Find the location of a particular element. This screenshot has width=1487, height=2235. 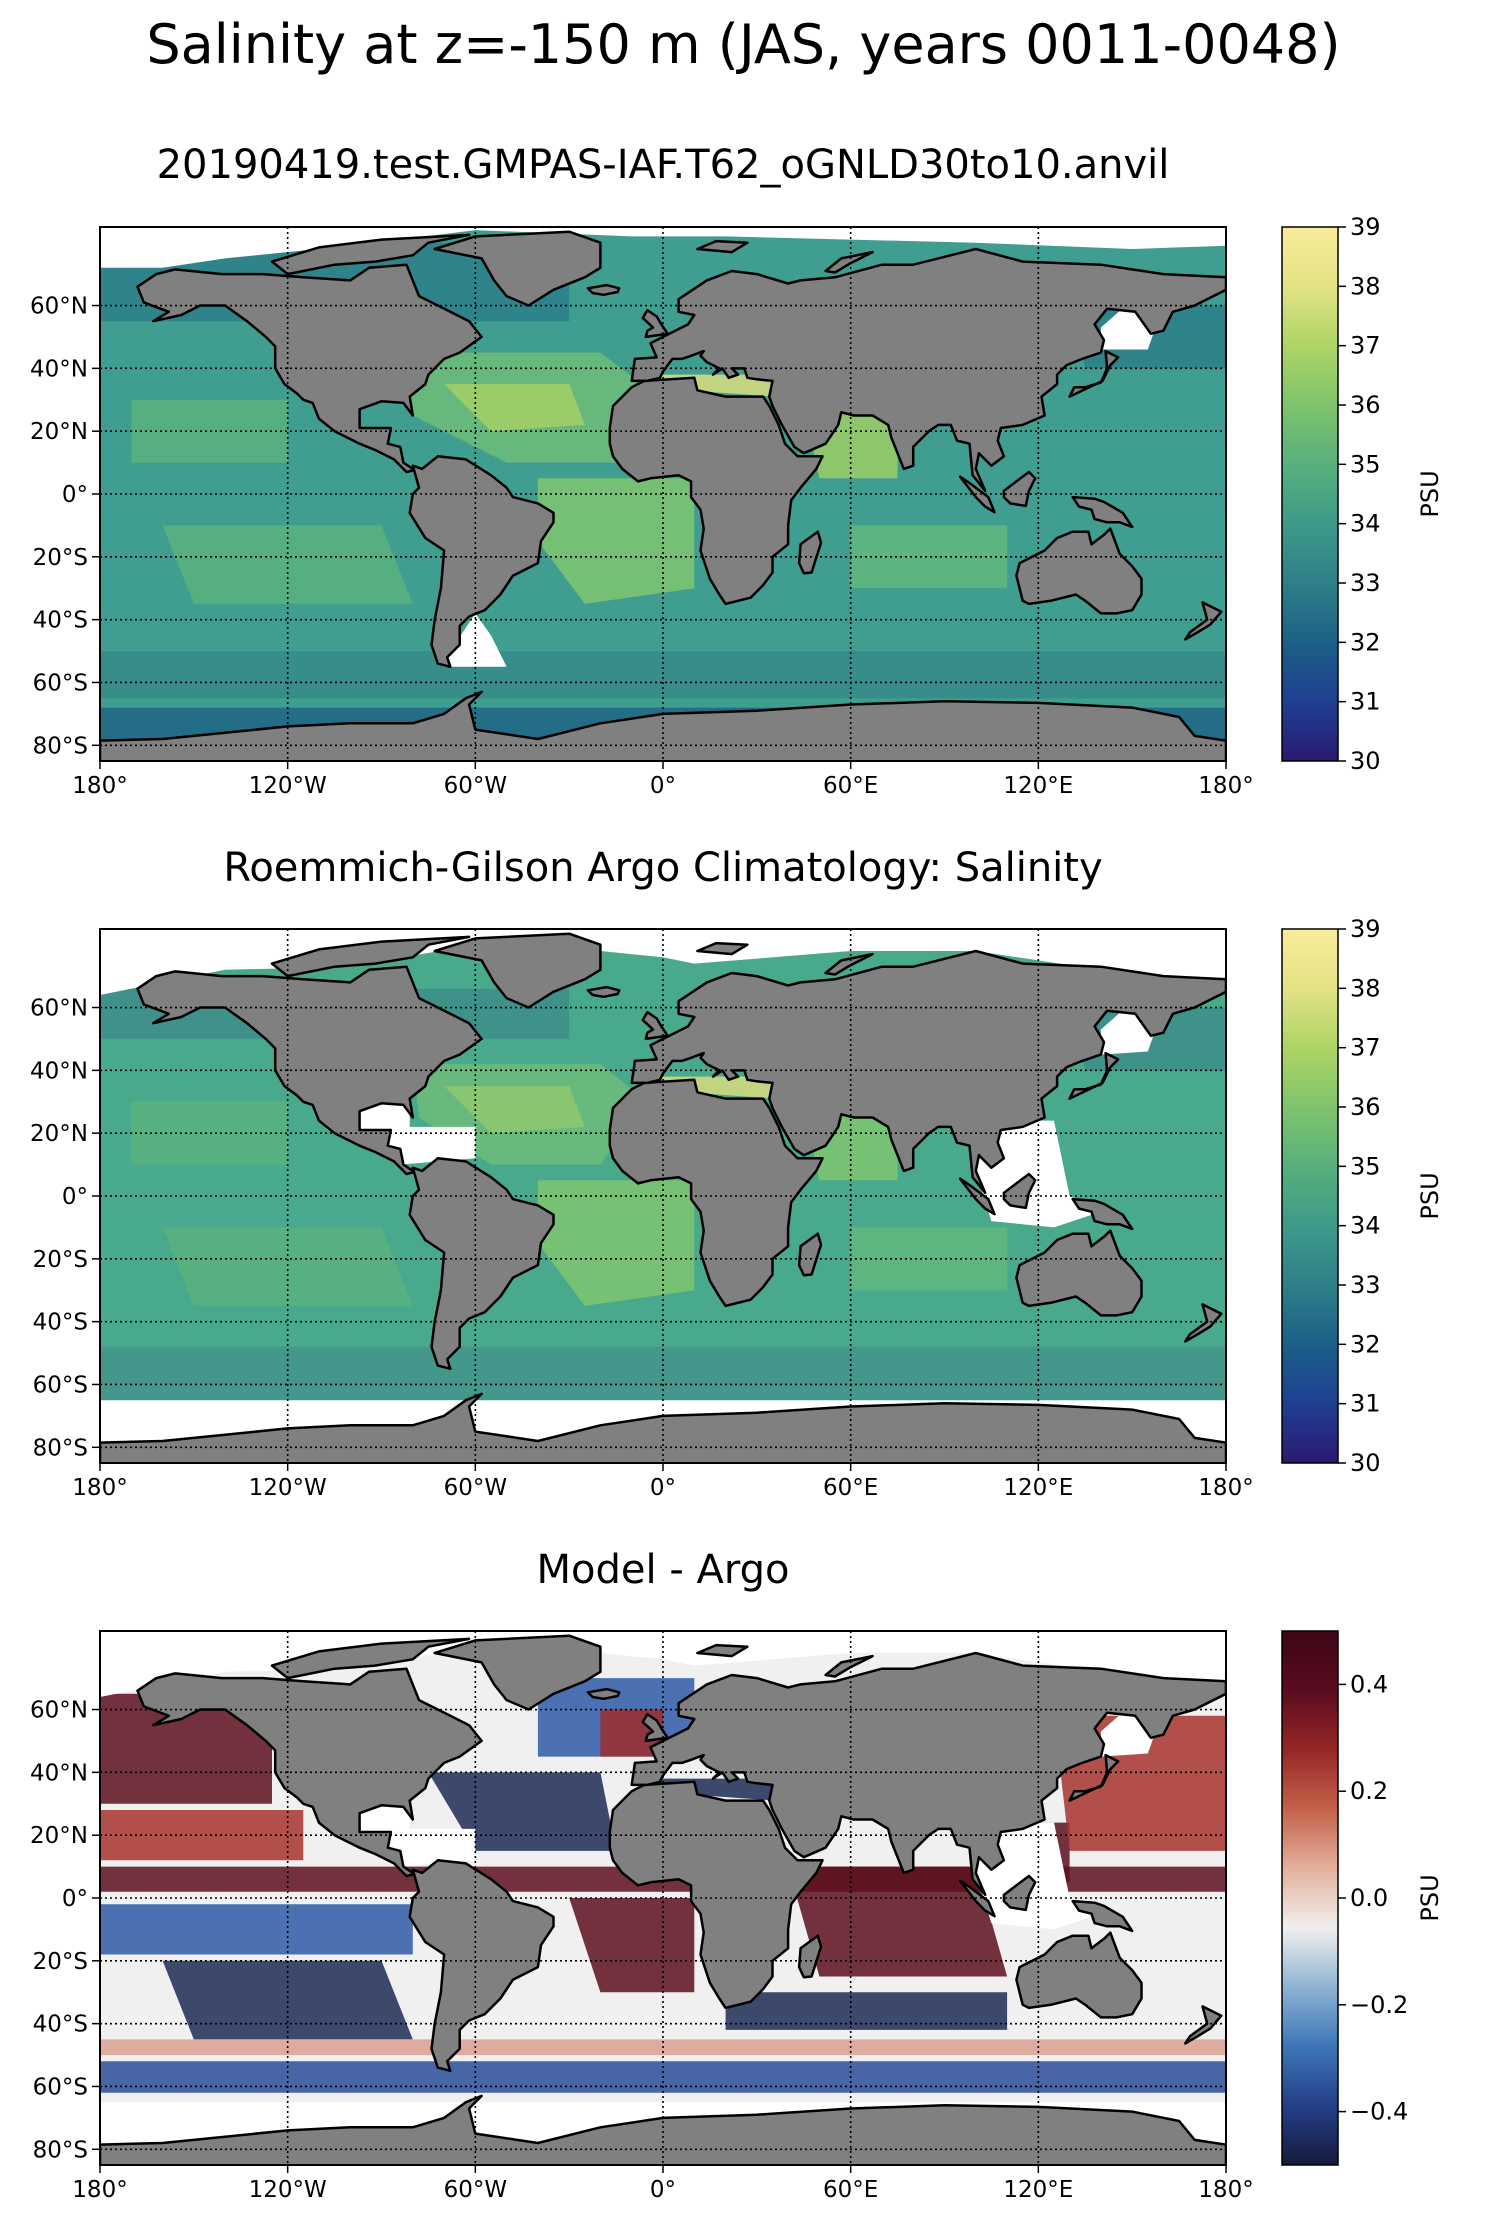

y-tick-label: 20°S is located at coordinates (60, 1260).